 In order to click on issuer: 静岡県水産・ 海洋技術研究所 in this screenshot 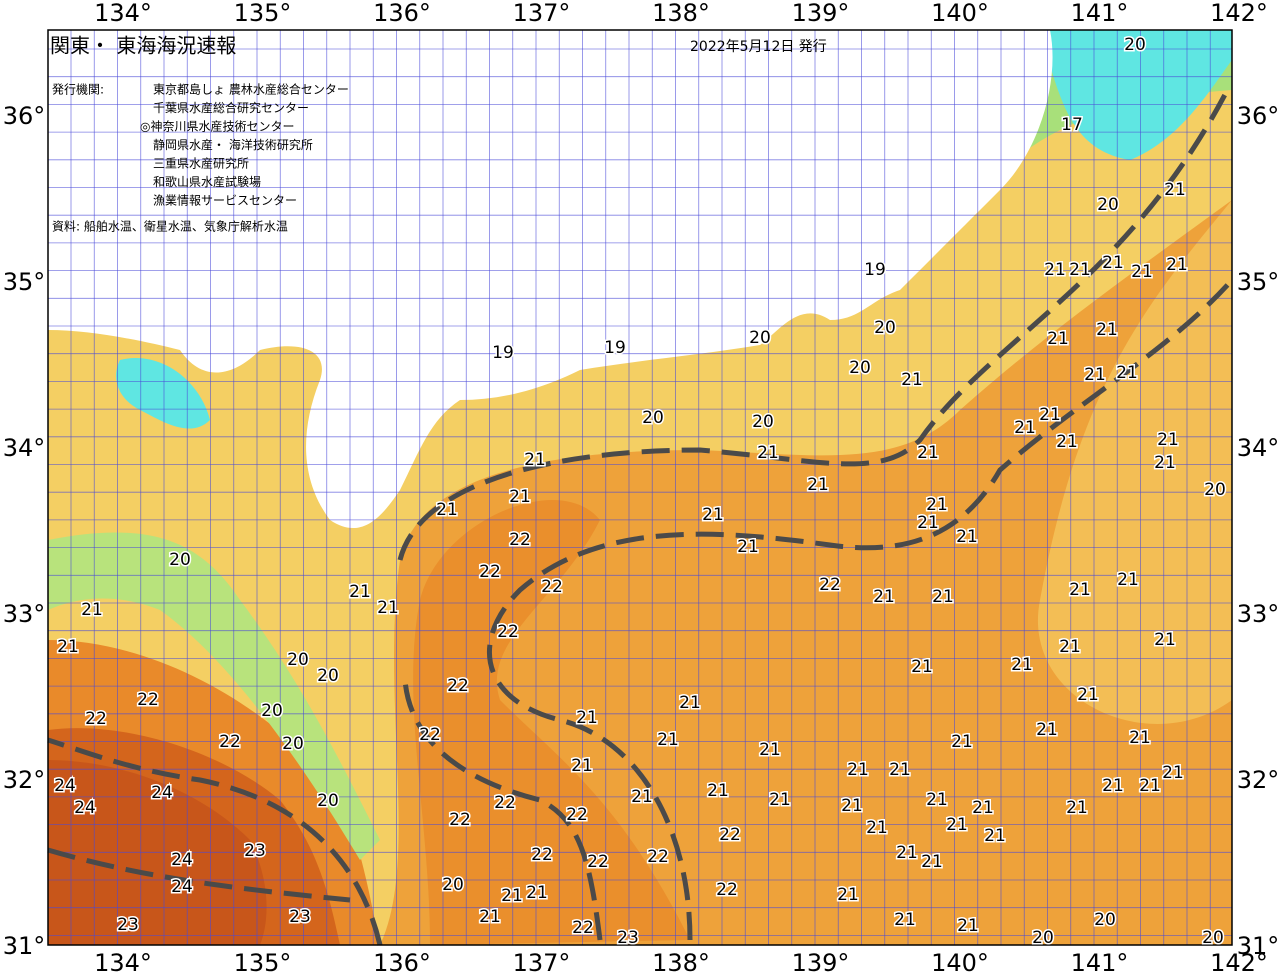, I will do `click(233, 144)`.